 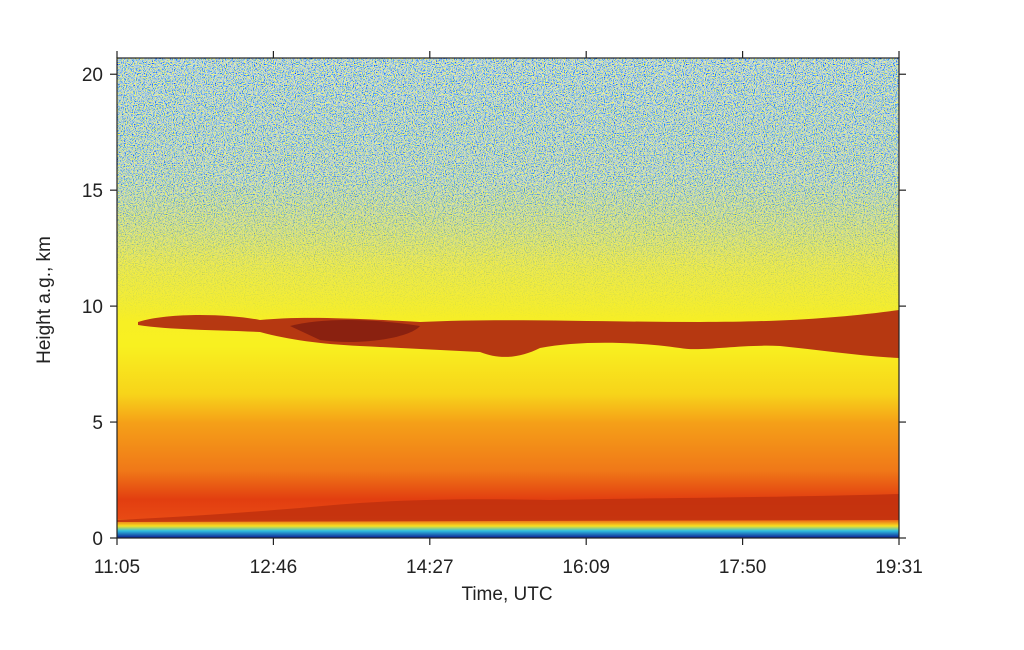 What do you see at coordinates (274, 567) in the screenshot?
I see `x-tick-label: 12:46` at bounding box center [274, 567].